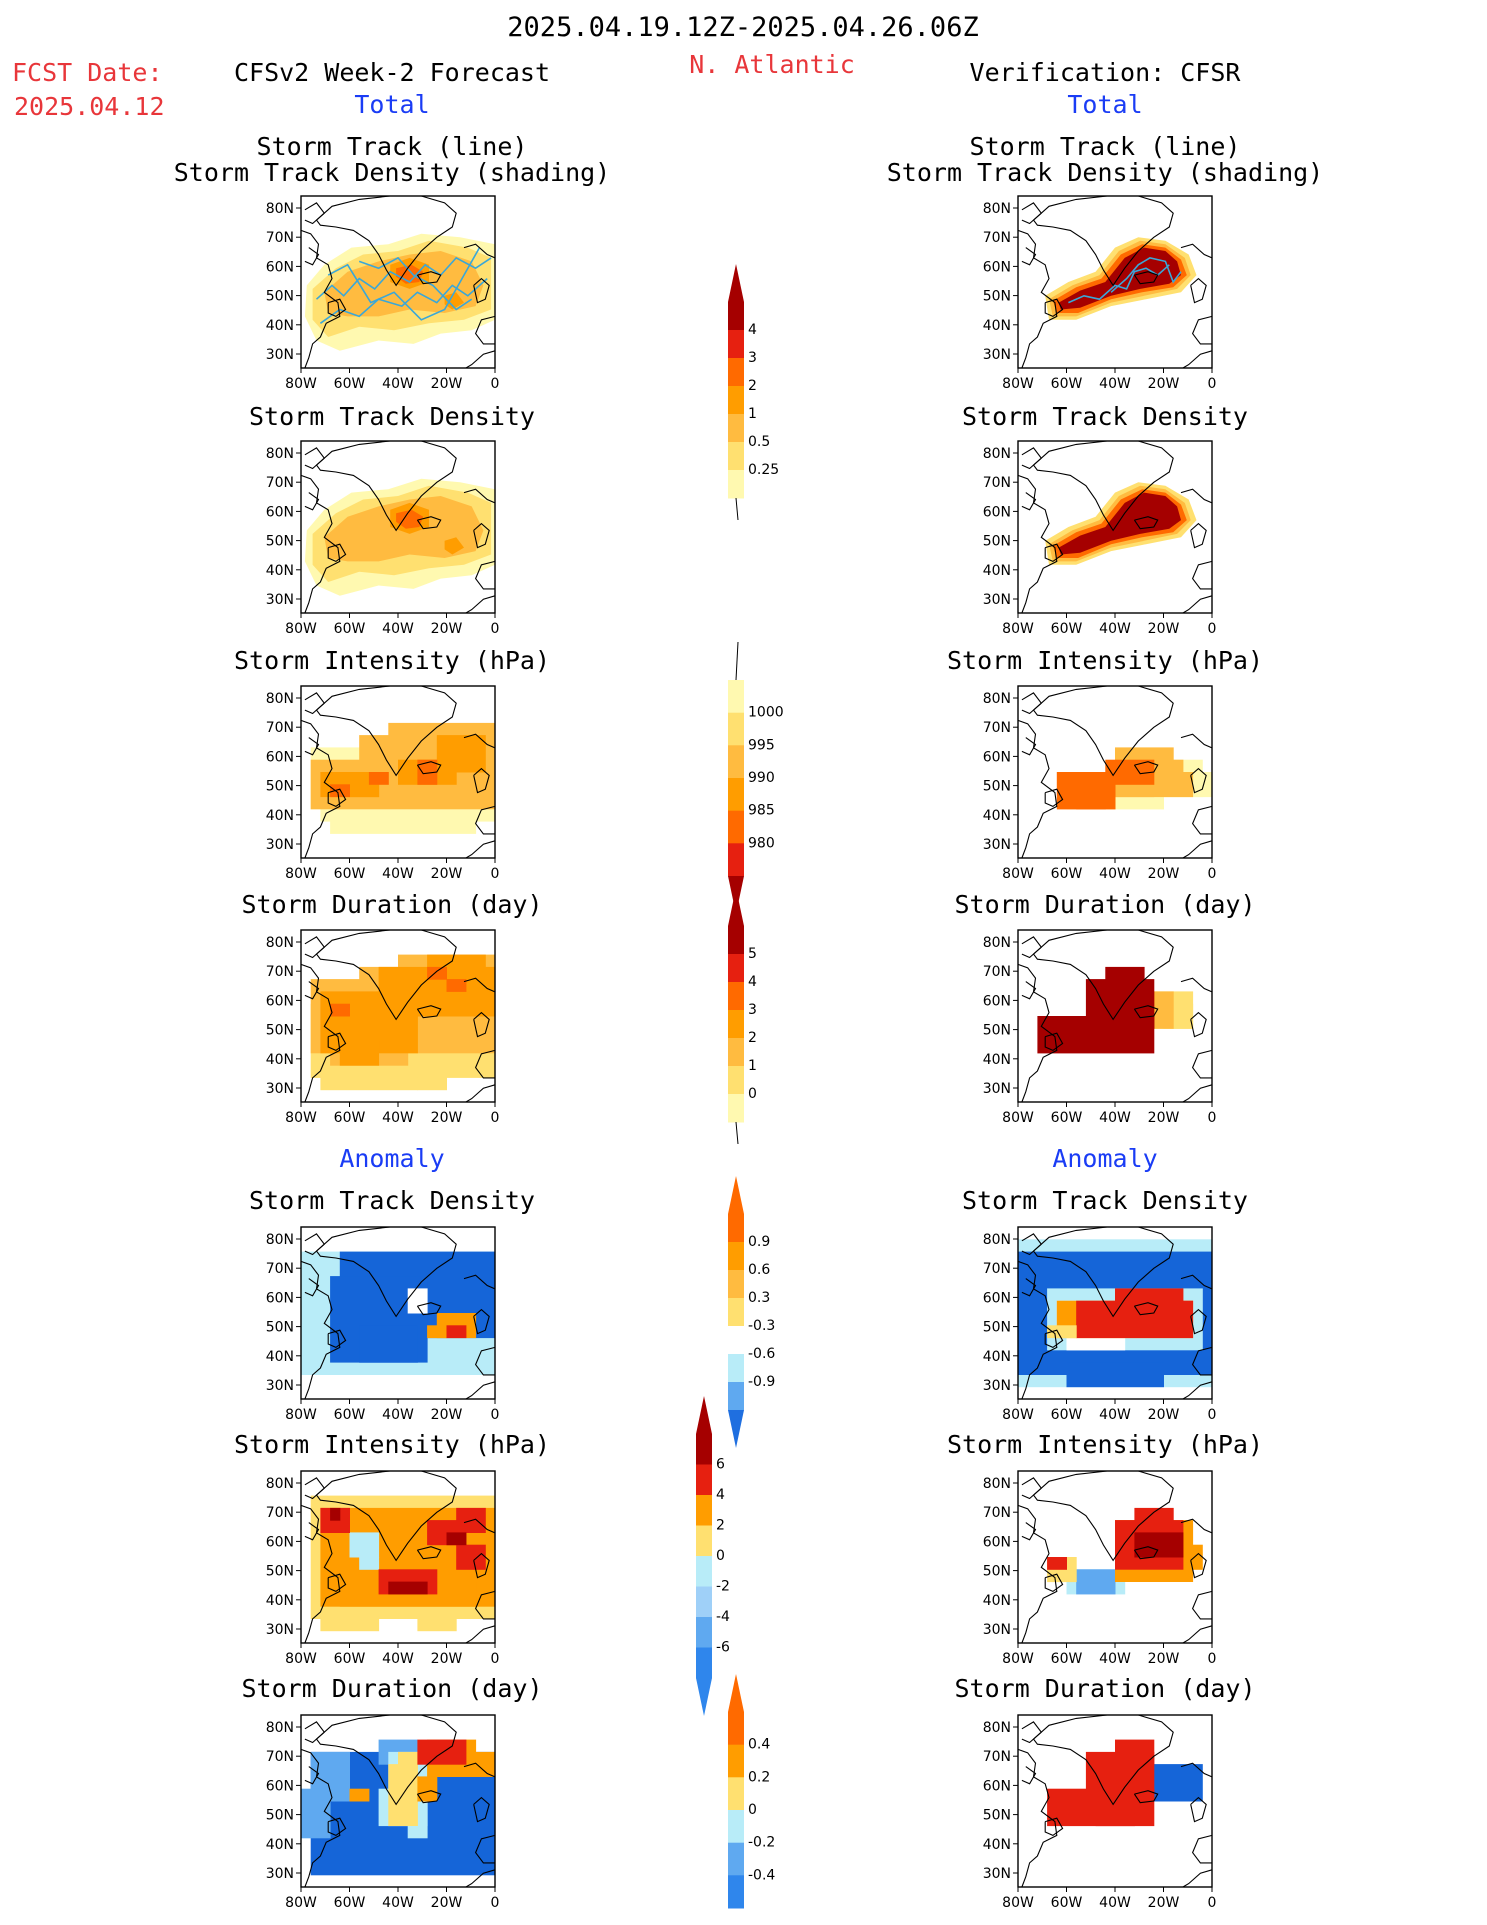 Image resolution: width=1487 pixels, height=1925 pixels. Describe the element at coordinates (382, 1027) in the screenshot. I see `map-panel-forecast-4: 80N 70N 60N 50N 40N 30N 80W 60W 40W 20W 0` at that location.